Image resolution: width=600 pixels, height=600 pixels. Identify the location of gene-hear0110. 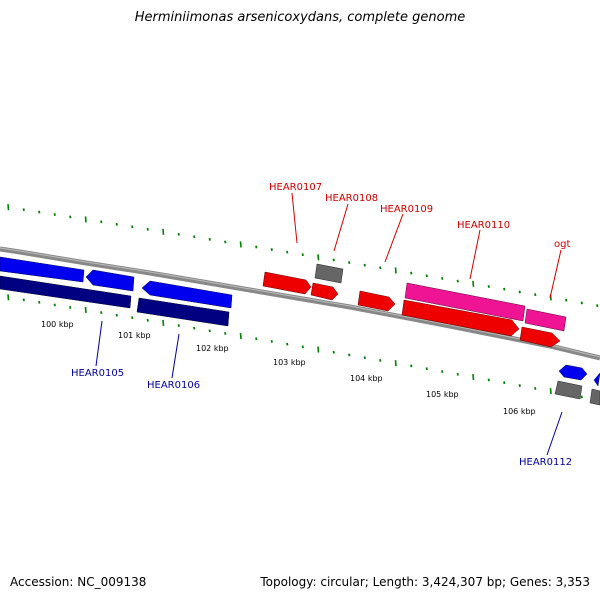
(465, 302).